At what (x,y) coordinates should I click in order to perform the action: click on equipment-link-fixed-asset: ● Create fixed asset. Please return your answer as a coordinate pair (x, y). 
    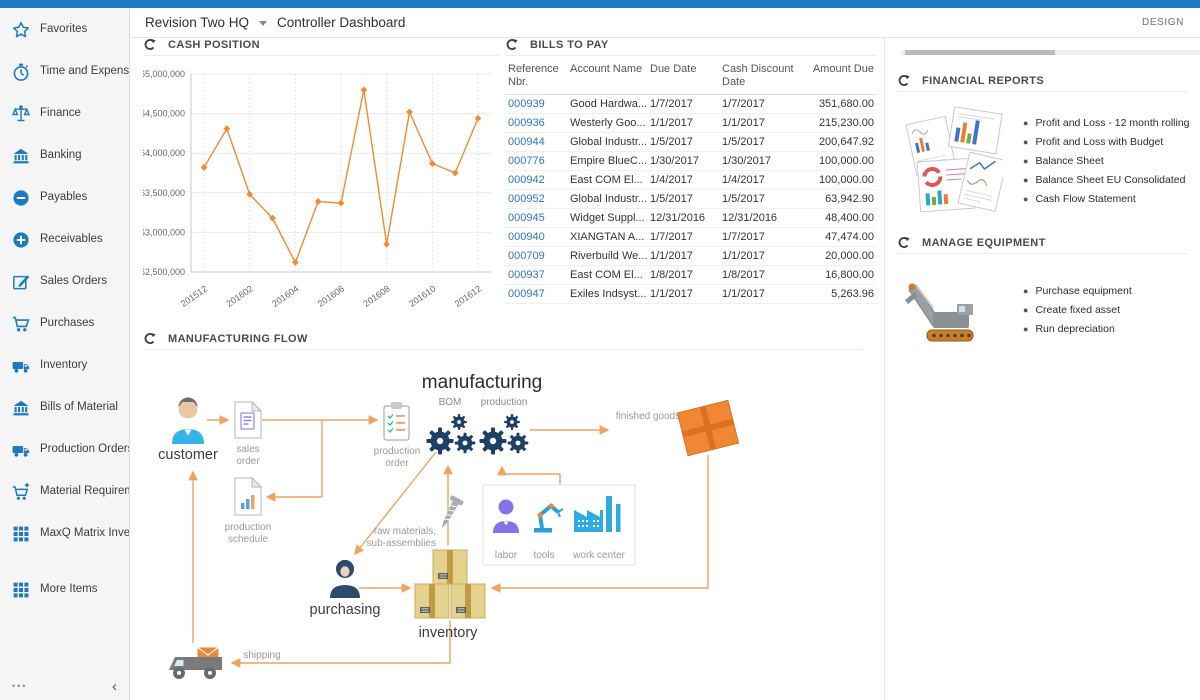
    Looking at the image, I should click on (1077, 310).